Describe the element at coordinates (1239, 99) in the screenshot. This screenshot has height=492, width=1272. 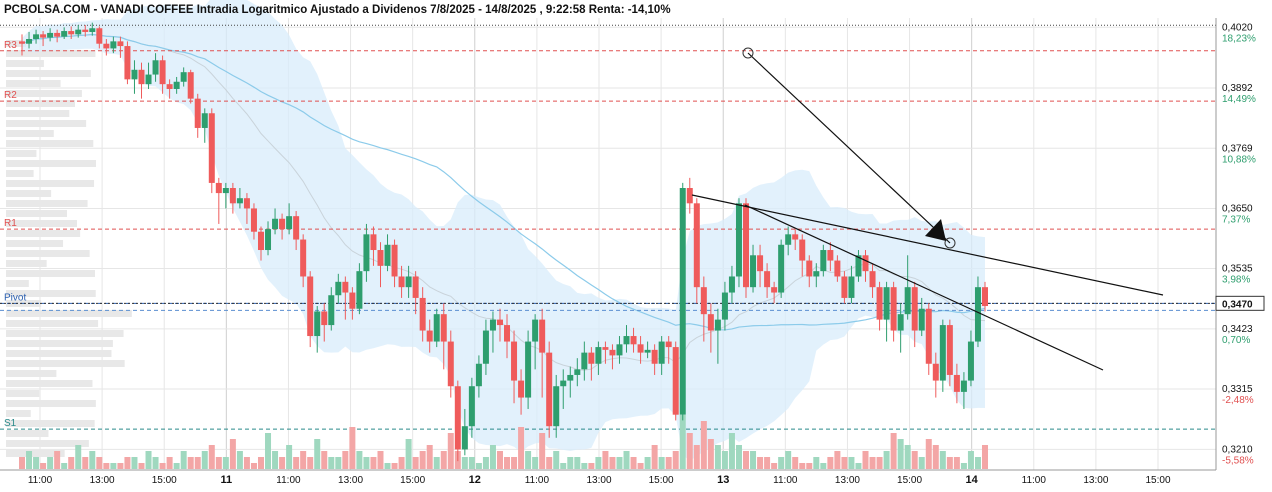
I see `y-tick-percent: 14,49%` at that location.